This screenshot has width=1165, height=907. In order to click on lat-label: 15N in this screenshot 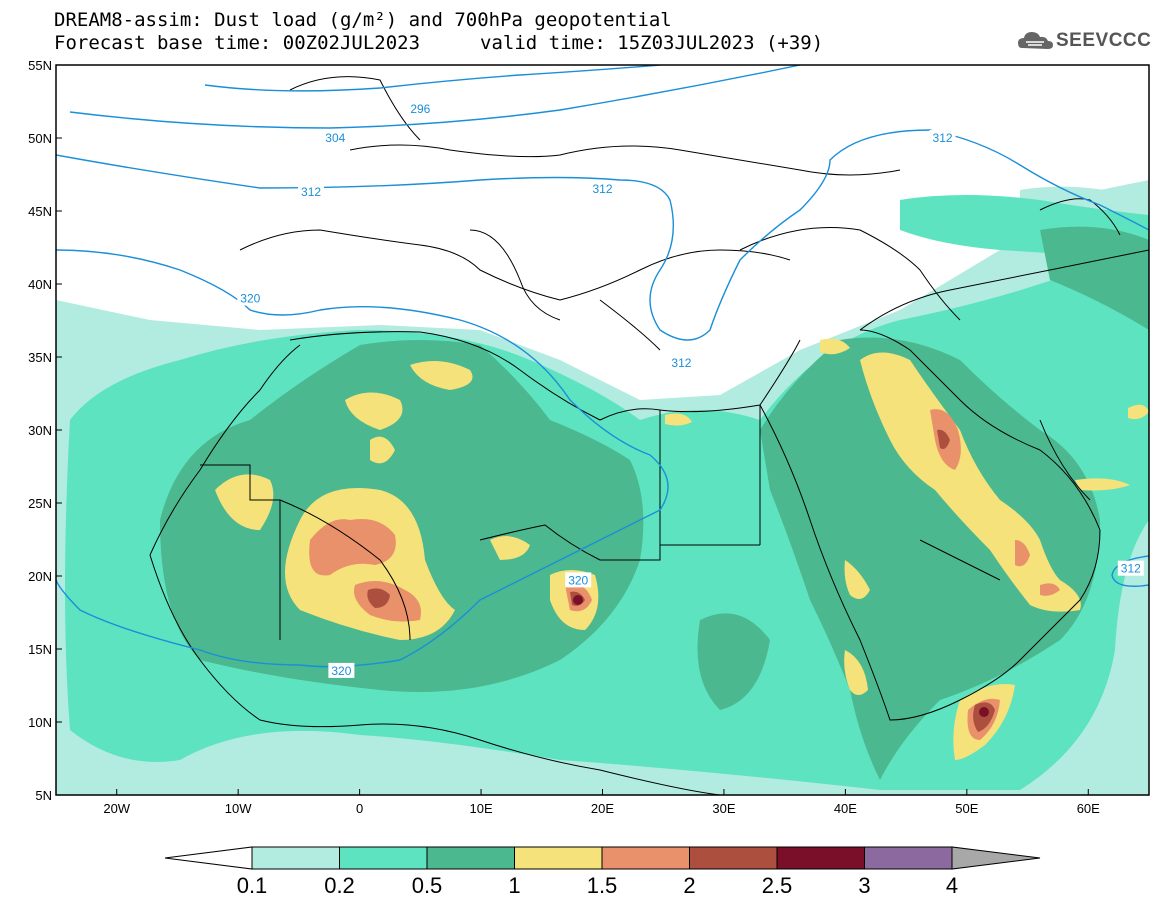, I will do `click(40, 649)`.